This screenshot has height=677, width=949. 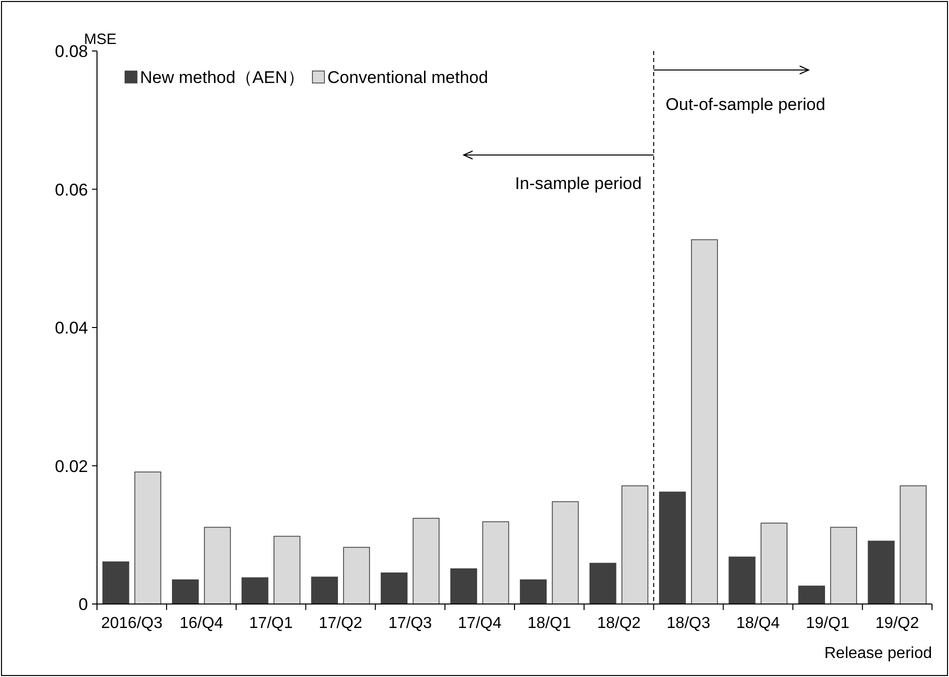 I want to click on x-tick-label: 17/Q2, so click(x=340, y=623).